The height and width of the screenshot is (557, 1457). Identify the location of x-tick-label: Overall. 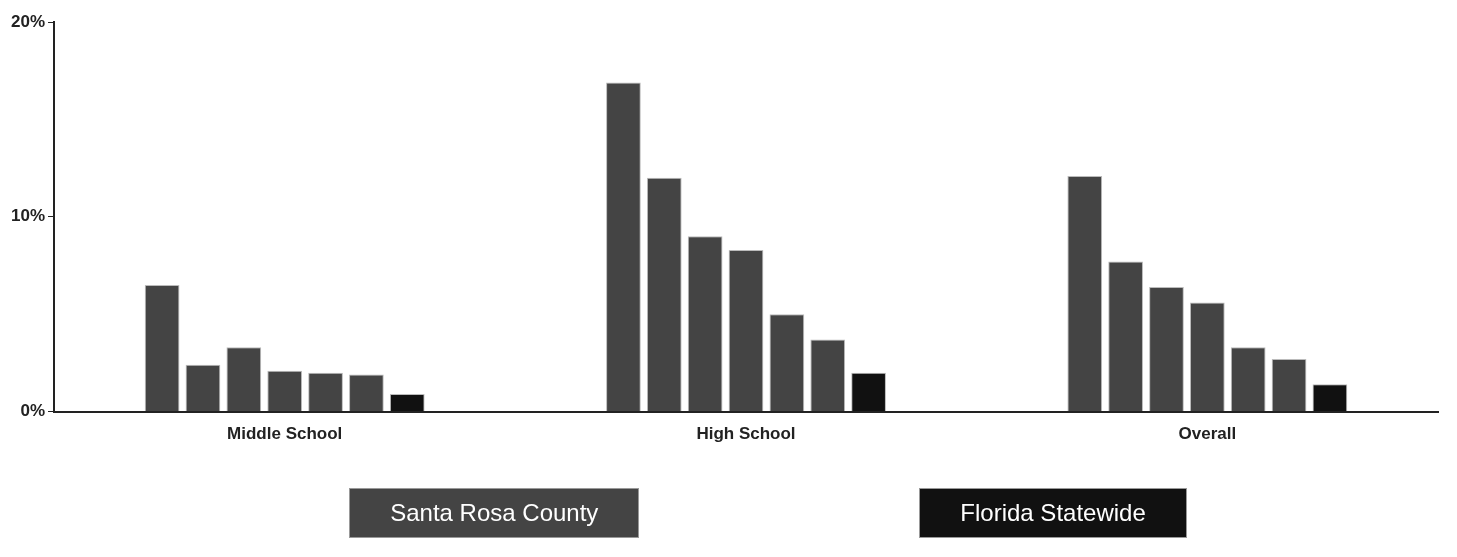
(1207, 434).